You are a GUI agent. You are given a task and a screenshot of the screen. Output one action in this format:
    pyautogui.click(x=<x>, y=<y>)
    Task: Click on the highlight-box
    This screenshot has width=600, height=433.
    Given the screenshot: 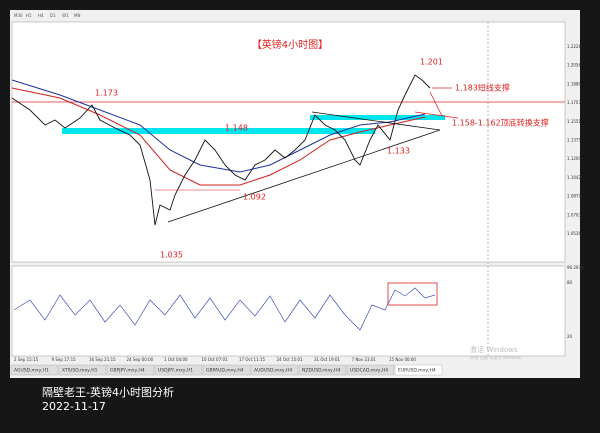 What is the action you would take?
    pyautogui.click(x=412, y=294)
    